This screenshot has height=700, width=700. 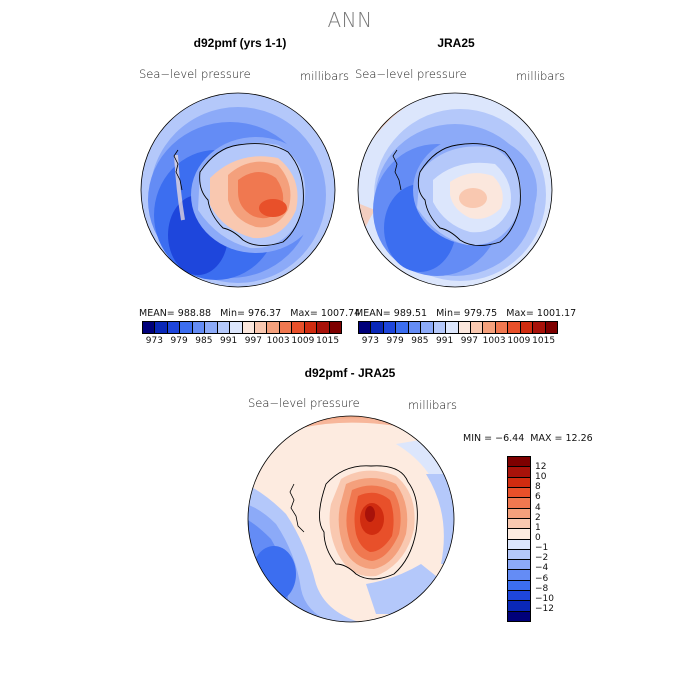 What do you see at coordinates (544, 598) in the screenshot?
I see `colorbar-tick-label: −10` at bounding box center [544, 598].